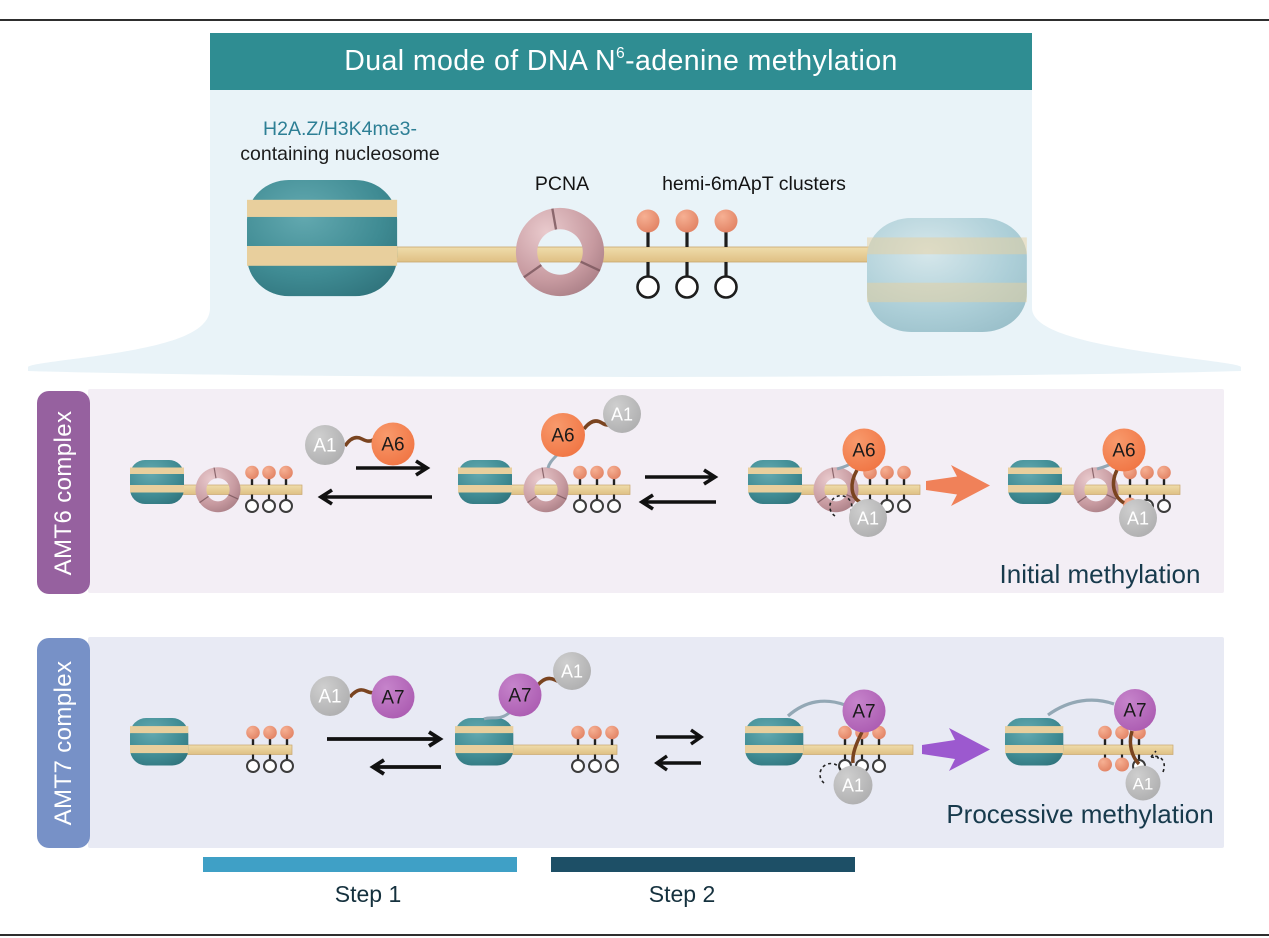  I want to click on amt6-scene-3: A6 A1, so click(834, 482).